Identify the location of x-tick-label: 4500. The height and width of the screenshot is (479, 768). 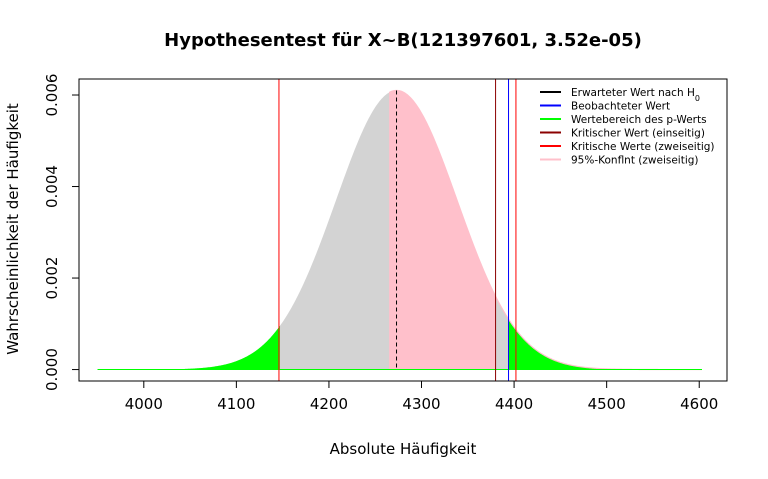
(607, 404).